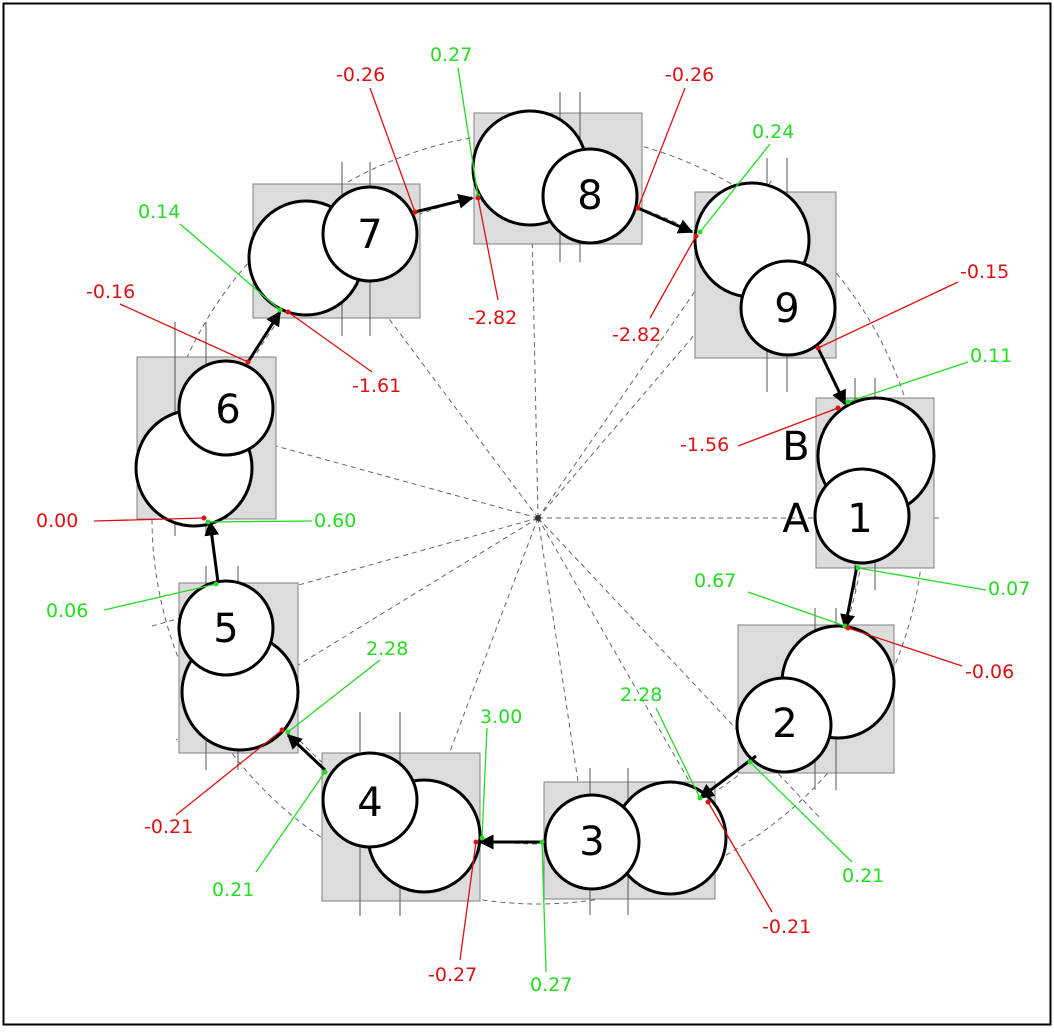  What do you see at coordinates (159, 212) in the screenshot?
I see `value-label-19: 0.14` at bounding box center [159, 212].